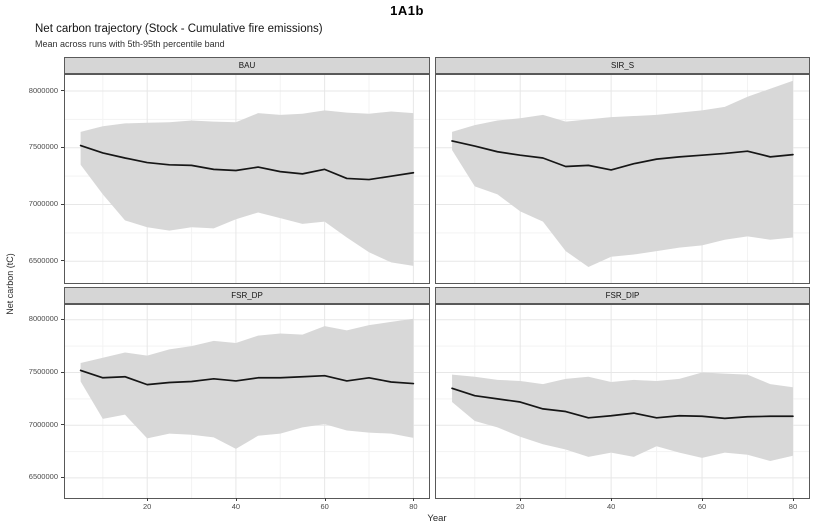 This screenshot has width=814, height=529. What do you see at coordinates (437, 518) in the screenshot?
I see `x-axis-title: Year` at bounding box center [437, 518].